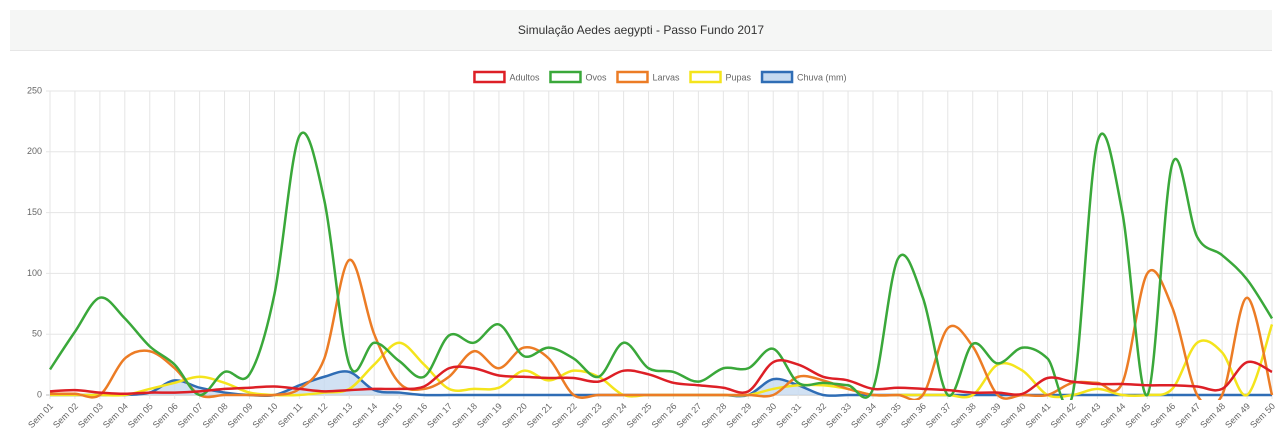  I want to click on x-tick-label: Sem 23, so click(589, 415).